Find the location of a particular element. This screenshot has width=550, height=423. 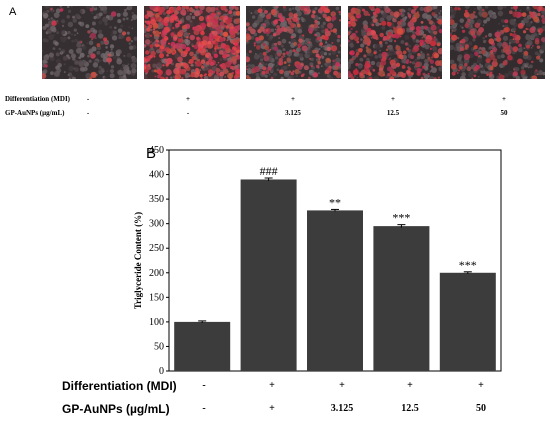

panel-b-row-label-gp-aunps: GP-AuNPs (µg/mL) is located at coordinates (116, 409).